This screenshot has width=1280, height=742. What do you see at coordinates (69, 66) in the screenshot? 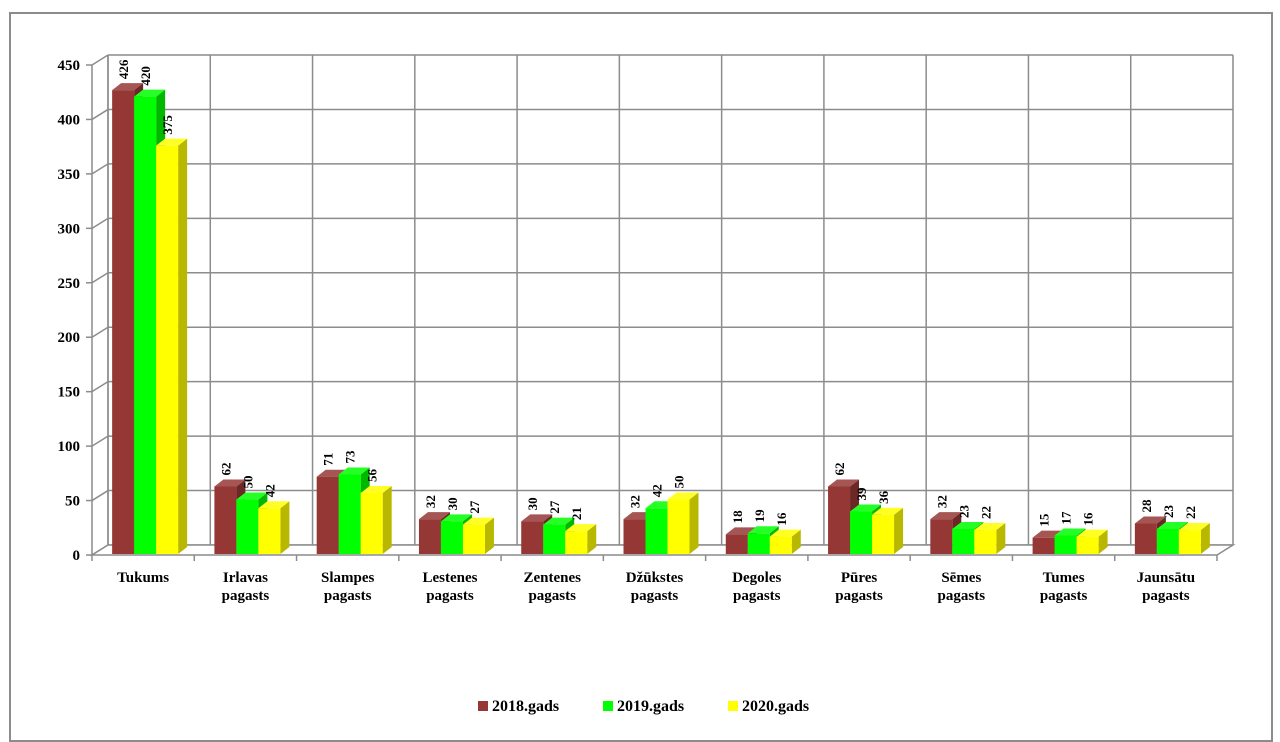
I see `y-tick-label: 450` at bounding box center [69, 66].